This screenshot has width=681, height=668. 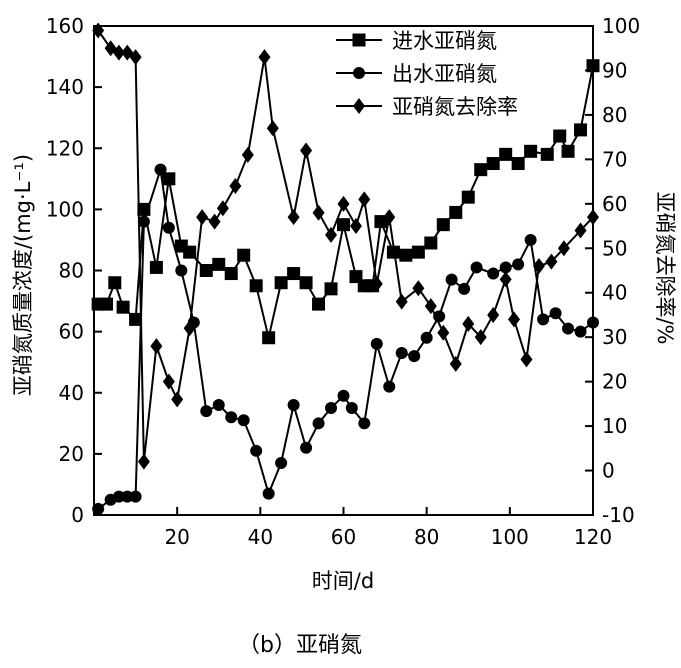 I want to click on right-y-axis-title: 亚硝氮去除率/%, so click(x=665, y=267).